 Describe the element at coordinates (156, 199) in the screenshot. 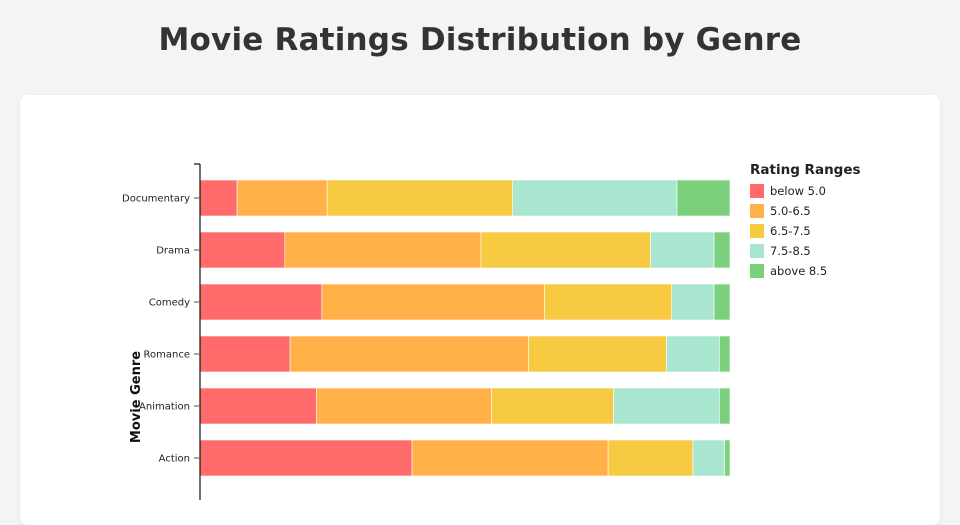

I see `y-tick-label: Documentary` at that location.